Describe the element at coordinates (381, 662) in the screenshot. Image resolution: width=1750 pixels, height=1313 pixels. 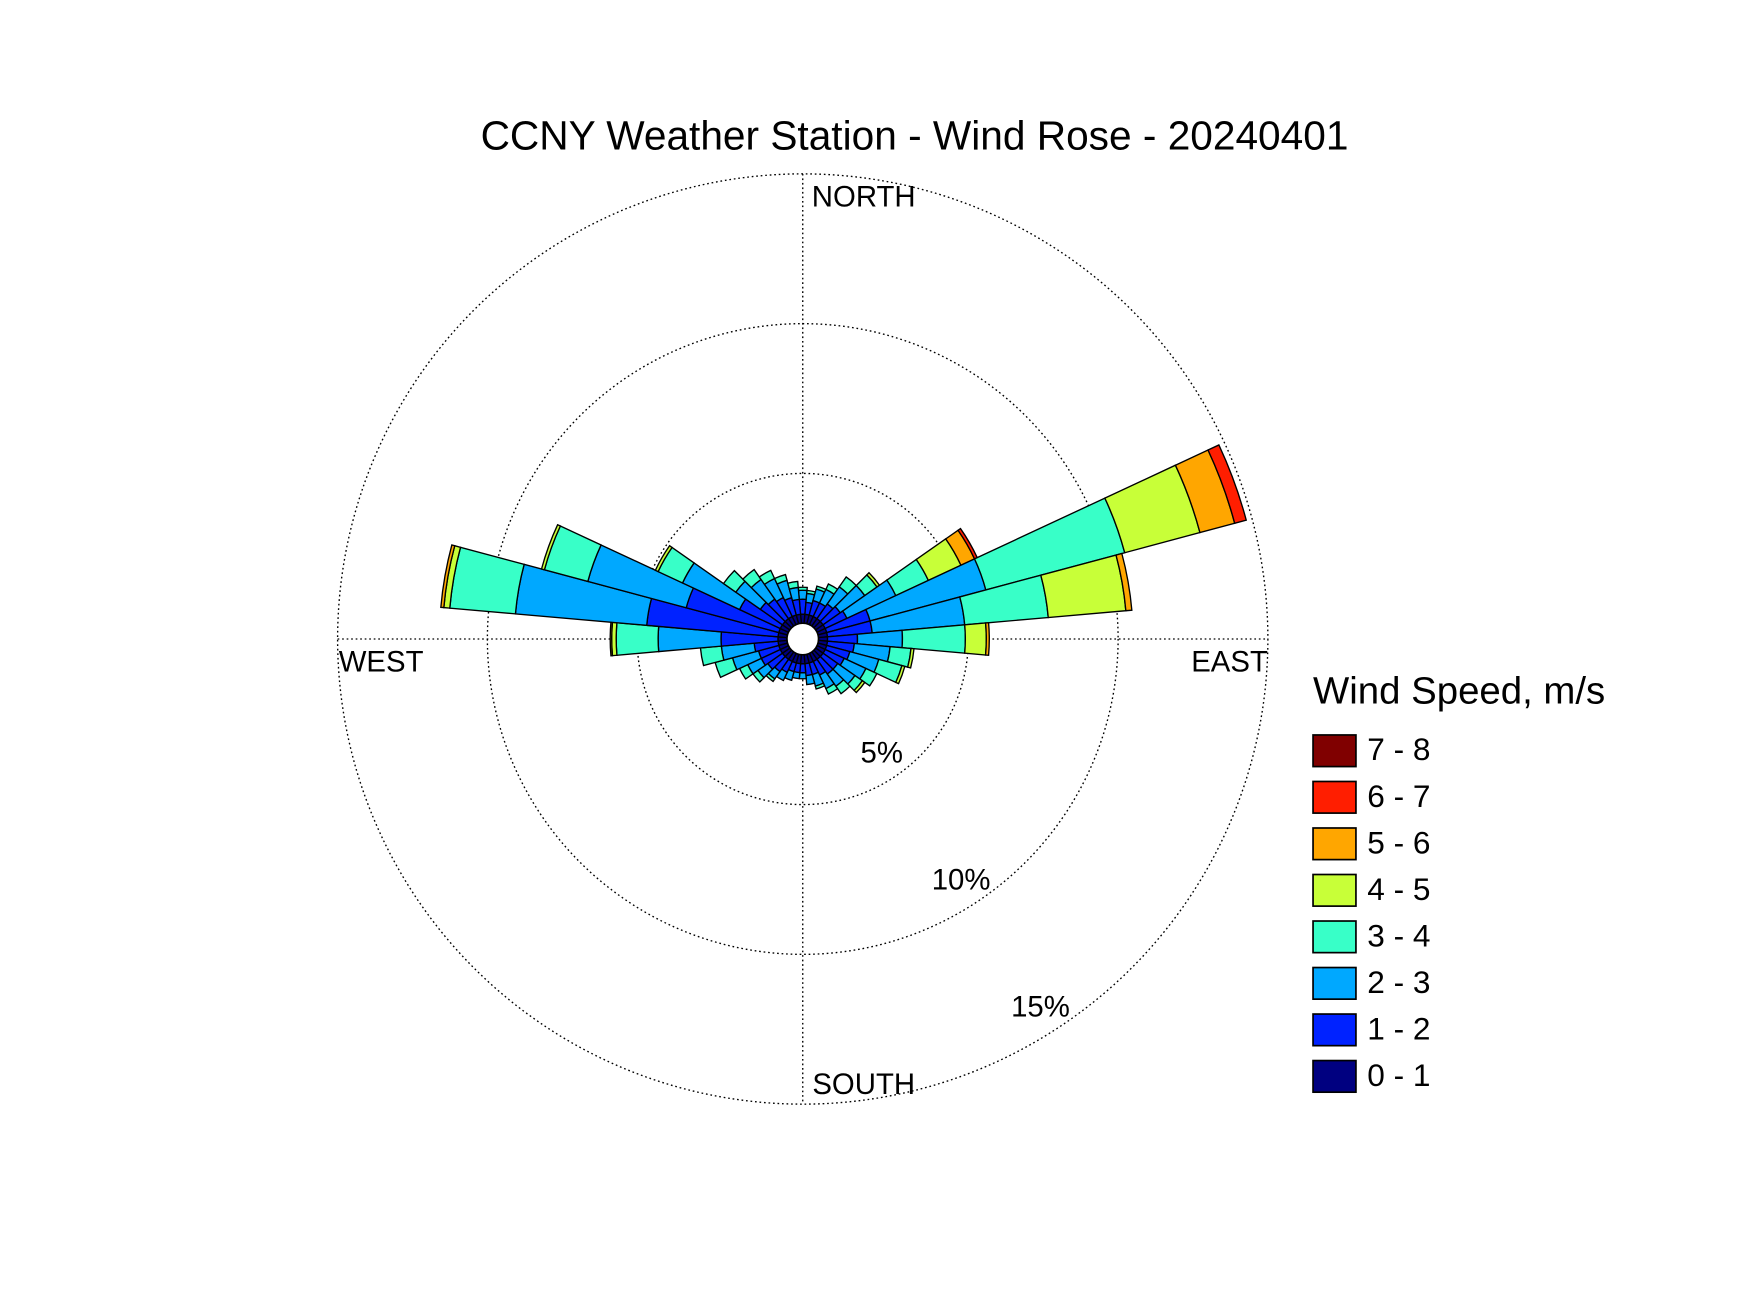
I see `compass-label: WEST` at that location.